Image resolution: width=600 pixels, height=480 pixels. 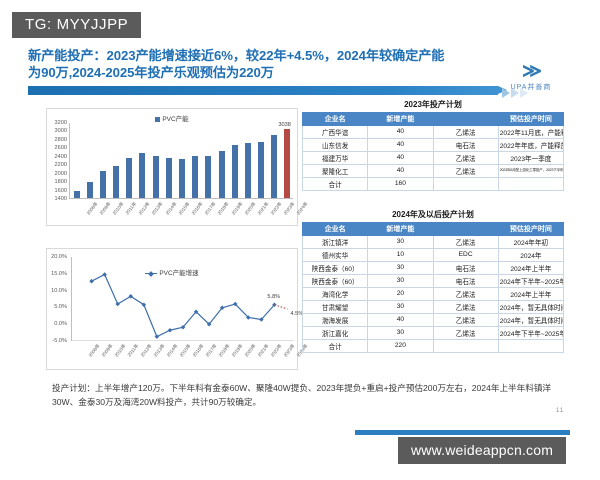 I want to click on title-line-2: 为90万,2024-2025年投产乐观预估为220万, so click(x=151, y=72).